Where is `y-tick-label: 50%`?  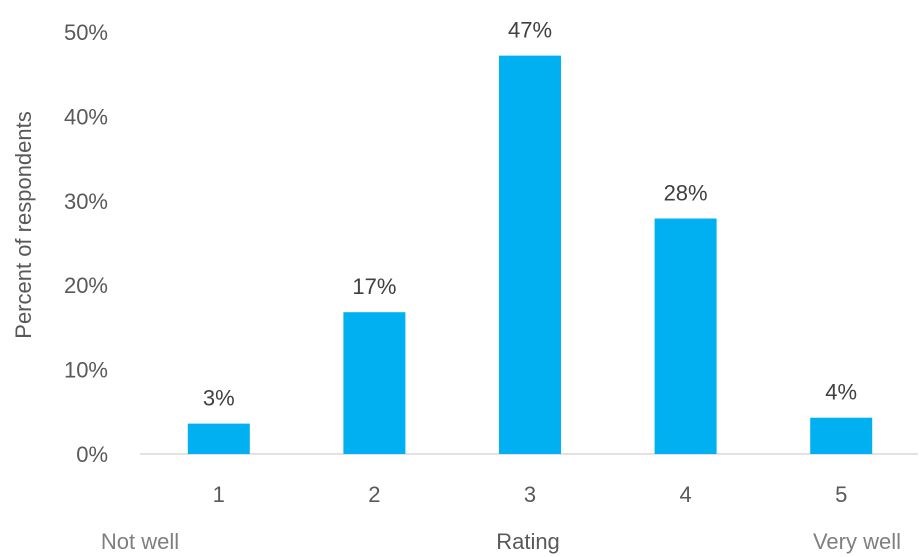
y-tick-label: 50% is located at coordinates (86, 32).